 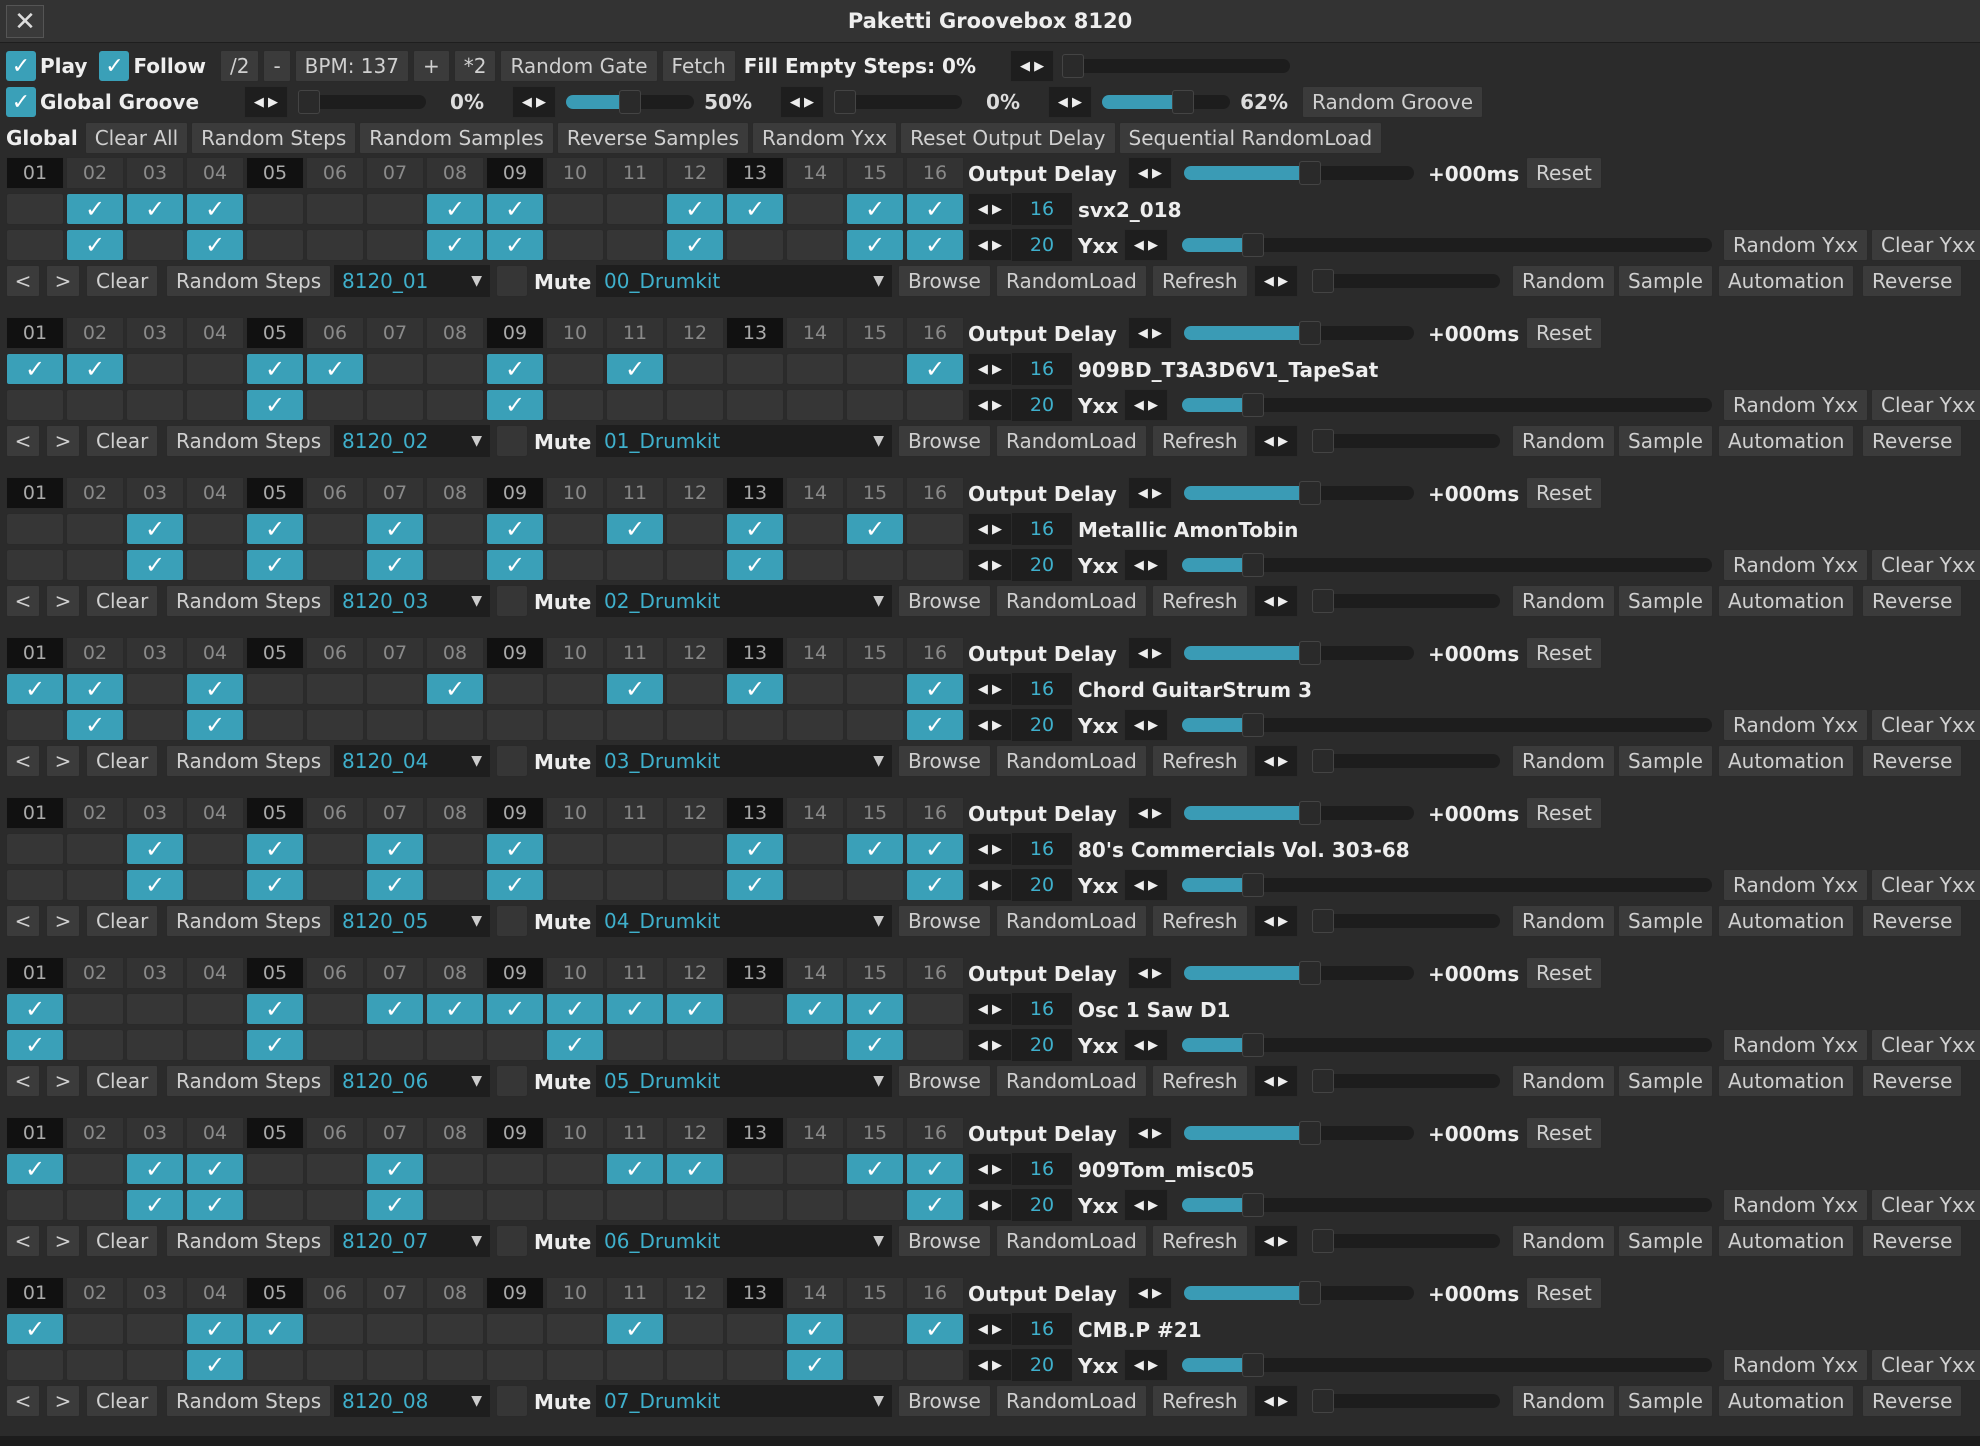 What do you see at coordinates (274, 138) in the screenshot?
I see `random-steps-global-button: Random Steps` at bounding box center [274, 138].